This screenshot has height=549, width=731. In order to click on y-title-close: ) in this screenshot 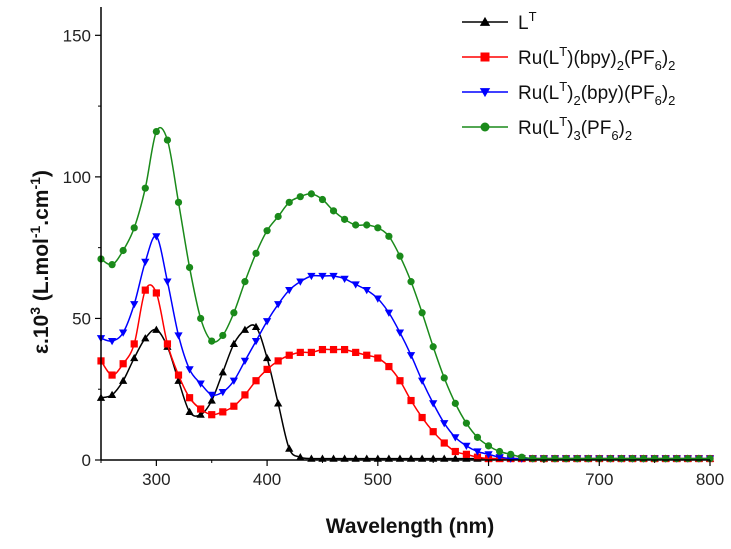, I will do `click(41, 173)`.